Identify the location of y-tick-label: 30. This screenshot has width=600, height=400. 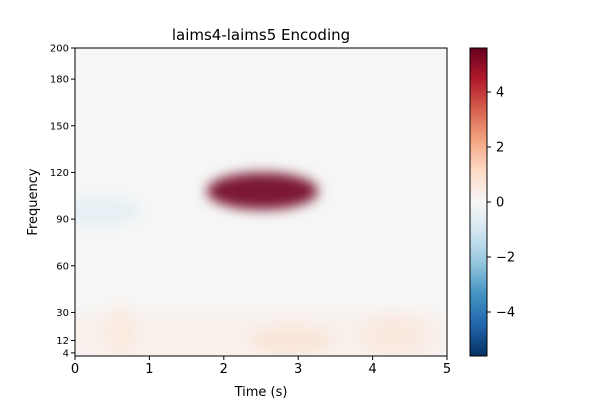
(62, 313).